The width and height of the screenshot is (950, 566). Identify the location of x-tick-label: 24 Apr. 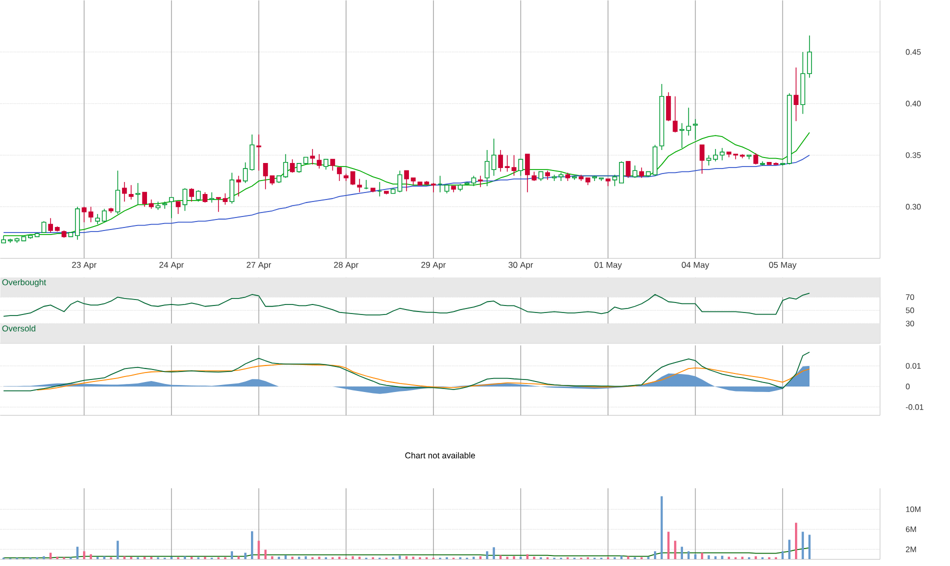
(171, 266).